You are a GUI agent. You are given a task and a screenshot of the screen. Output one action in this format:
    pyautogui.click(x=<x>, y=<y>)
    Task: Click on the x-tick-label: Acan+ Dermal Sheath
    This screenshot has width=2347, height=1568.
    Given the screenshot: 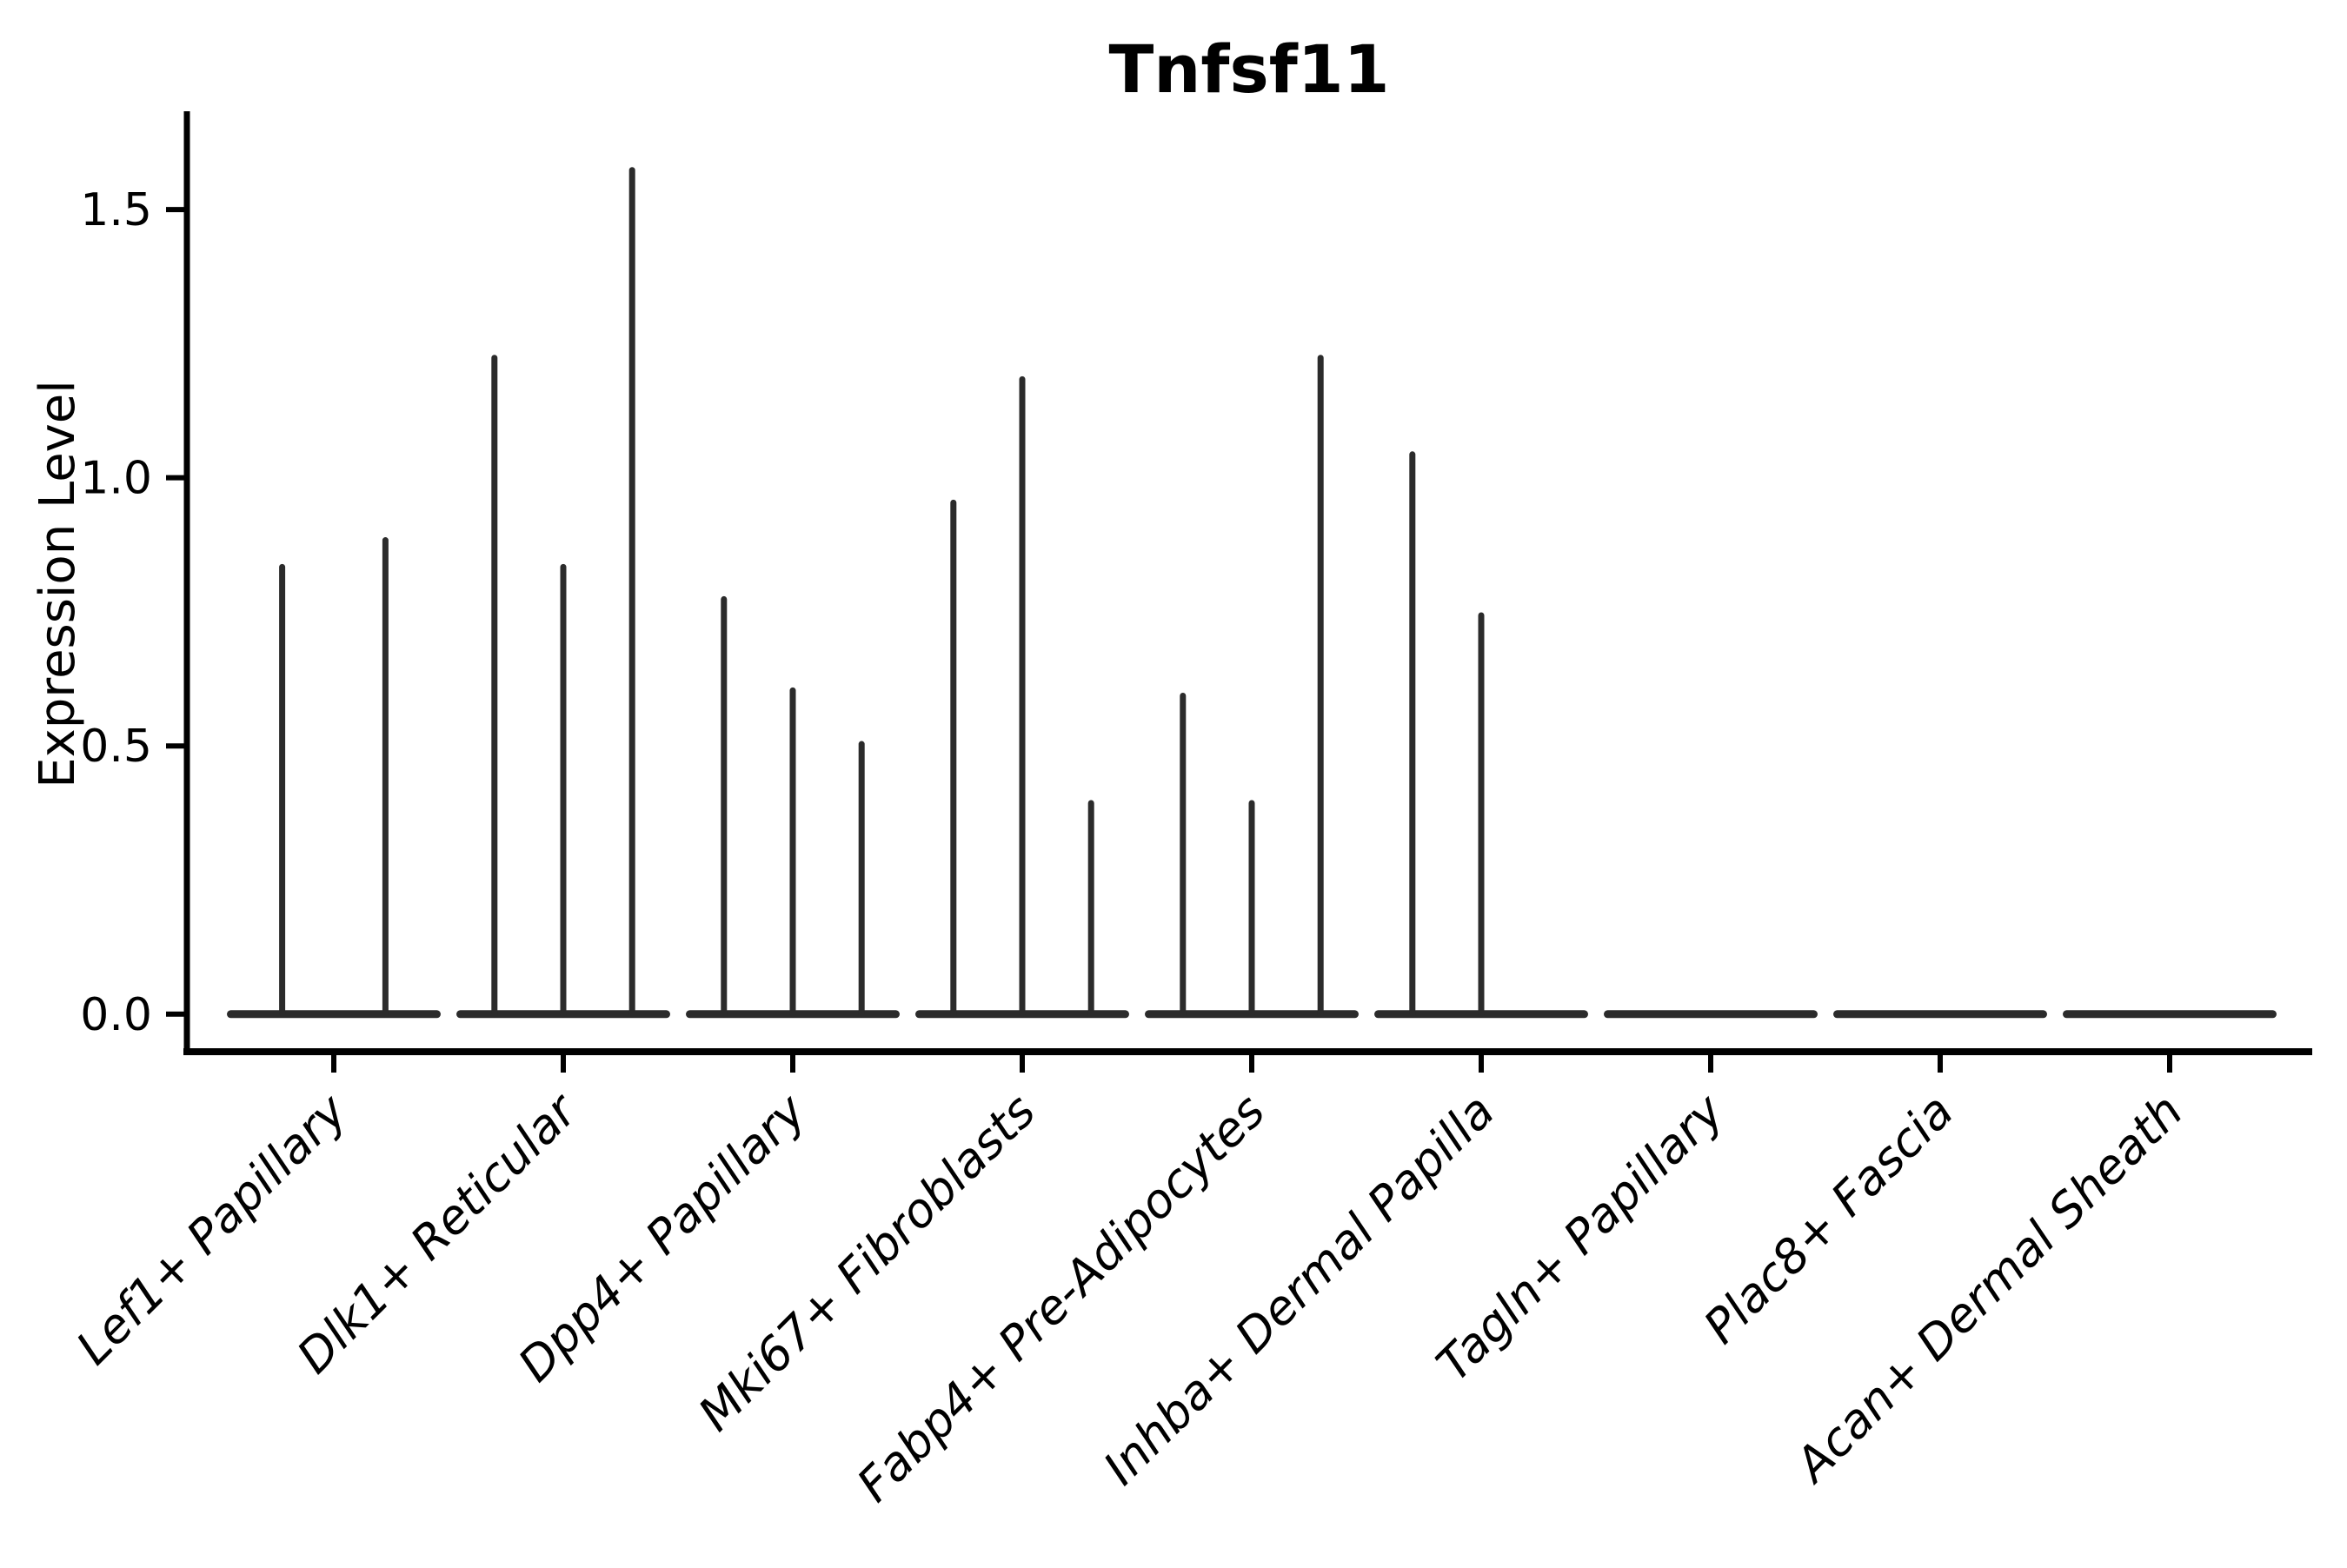 What is the action you would take?
    pyautogui.click(x=1988, y=1289)
    